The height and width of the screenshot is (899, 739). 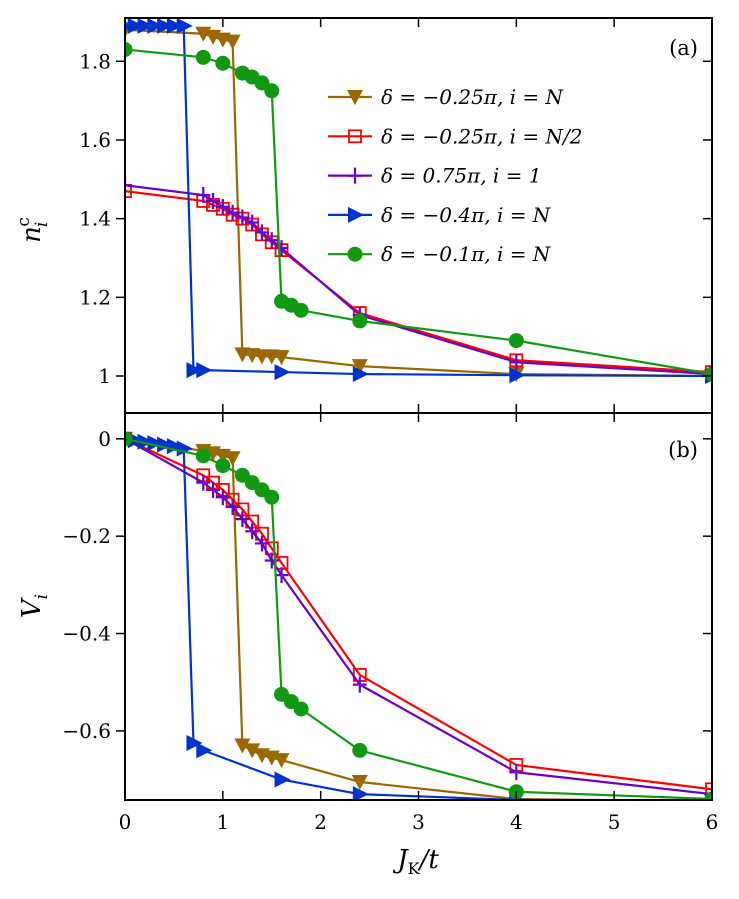 What do you see at coordinates (95, 140) in the screenshot?
I see `y-tick-label: 1.6` at bounding box center [95, 140].